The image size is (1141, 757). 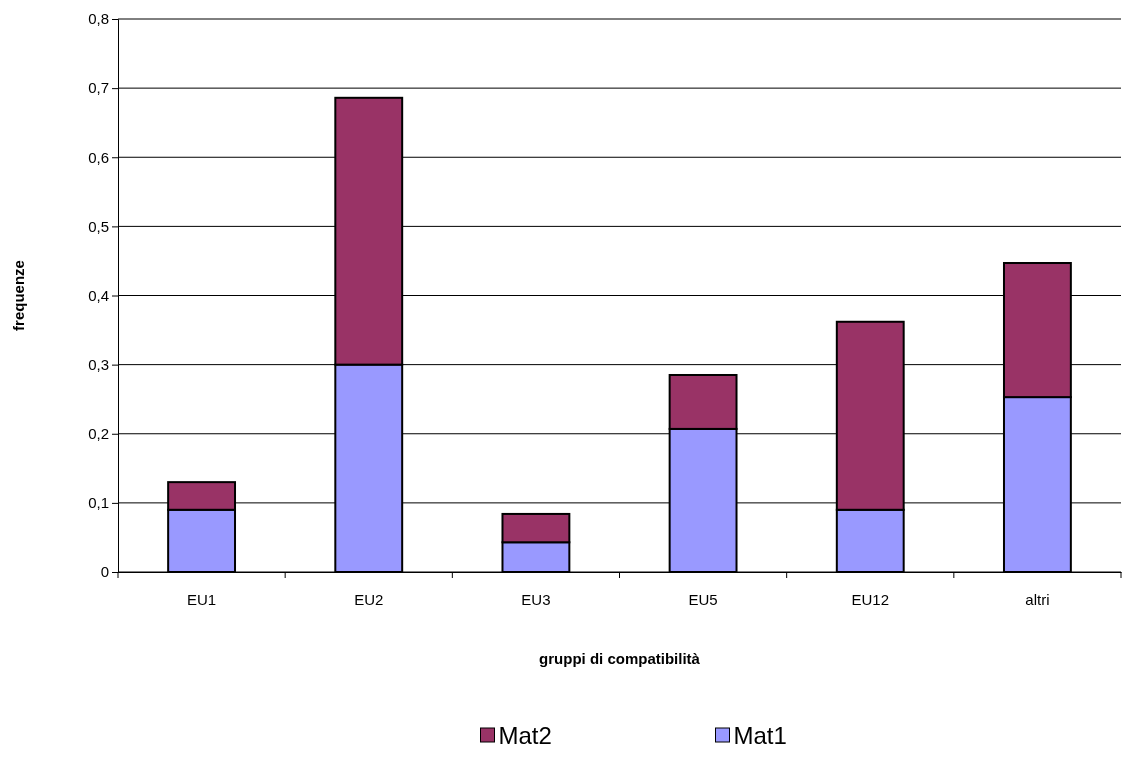 I want to click on x-tick-label: EU5, so click(x=703, y=599).